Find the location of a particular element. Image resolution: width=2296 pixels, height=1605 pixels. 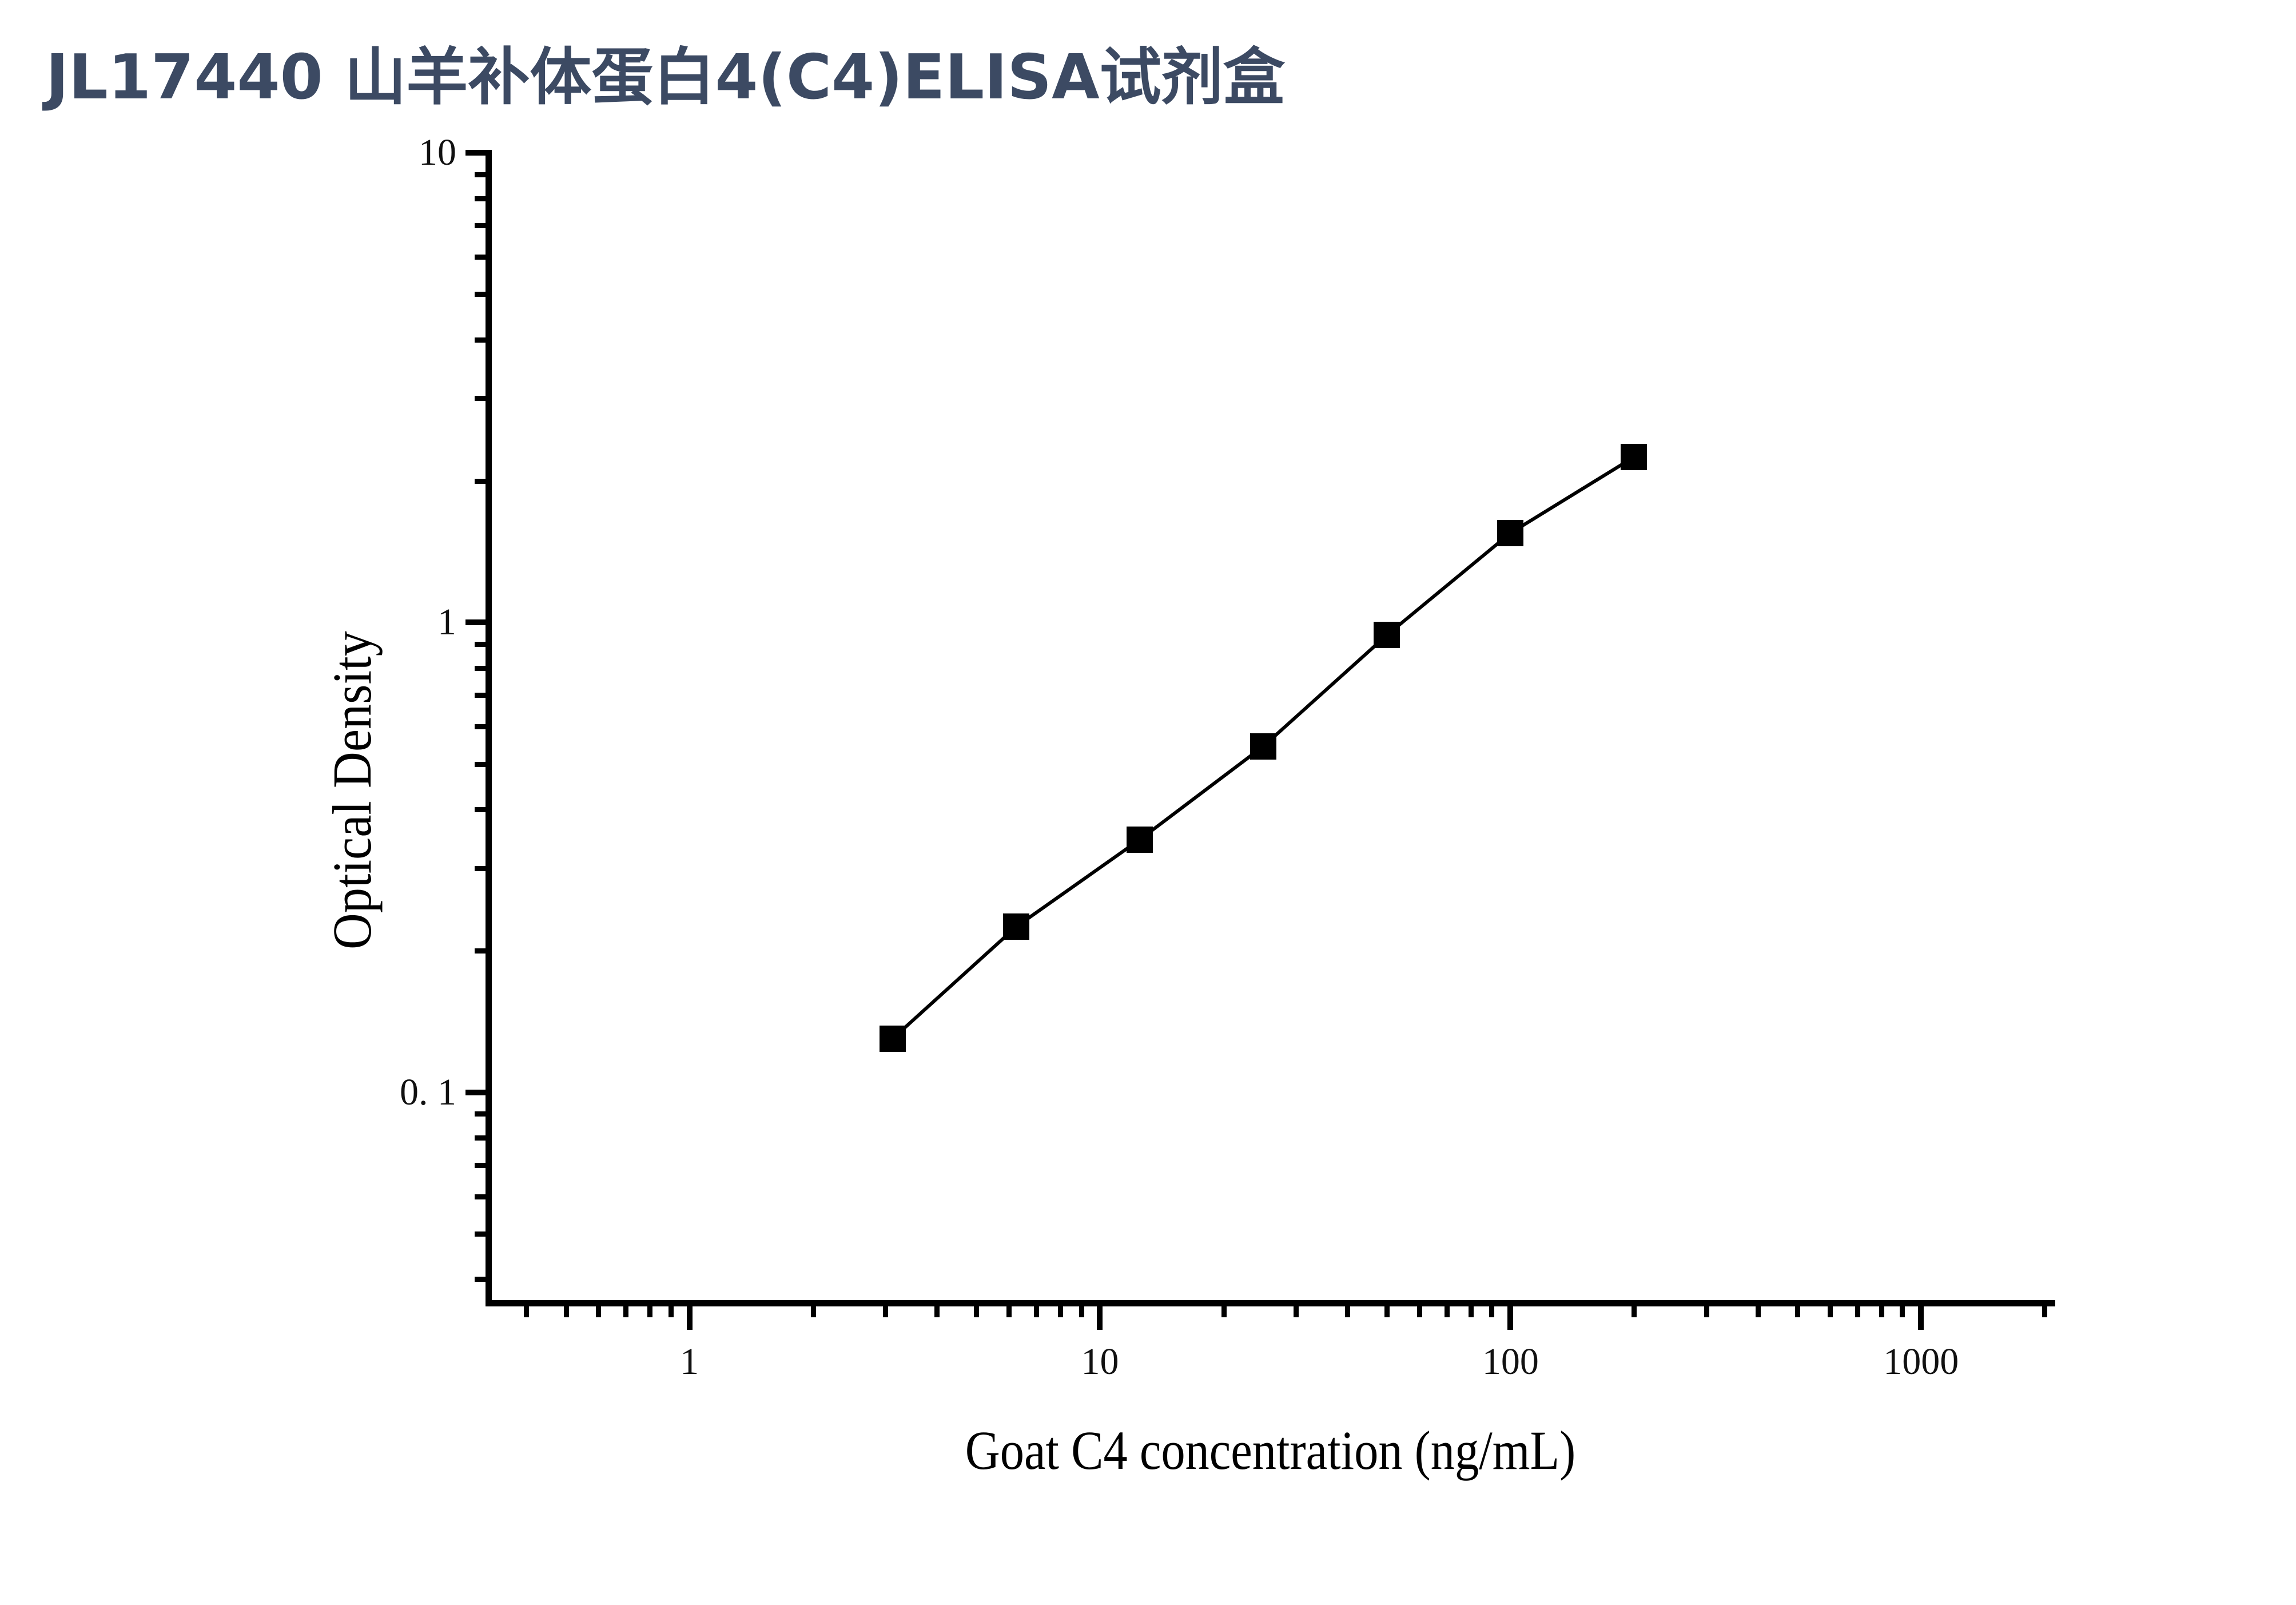

y-axis-tick-label: 1 is located at coordinates (447, 622).